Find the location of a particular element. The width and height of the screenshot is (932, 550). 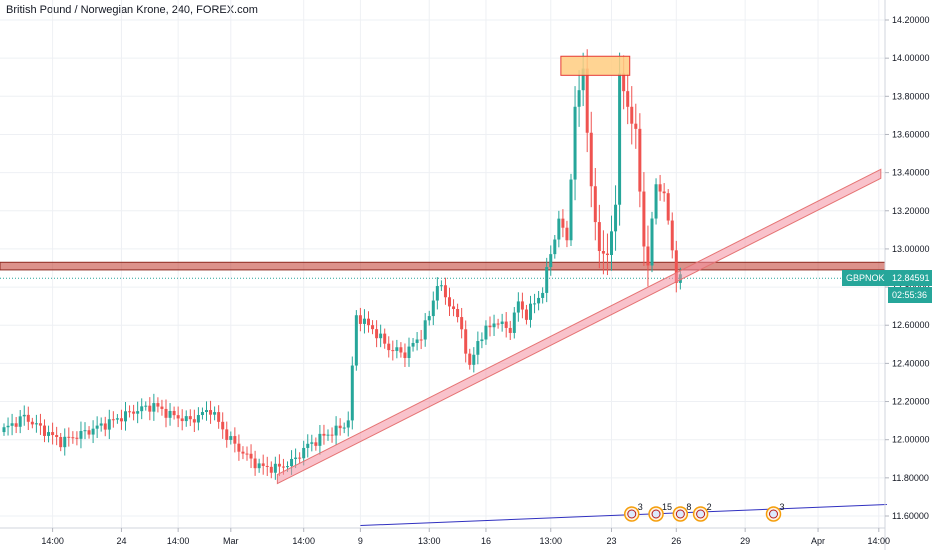

y-tick-label: 14.20000 is located at coordinates (911, 20).